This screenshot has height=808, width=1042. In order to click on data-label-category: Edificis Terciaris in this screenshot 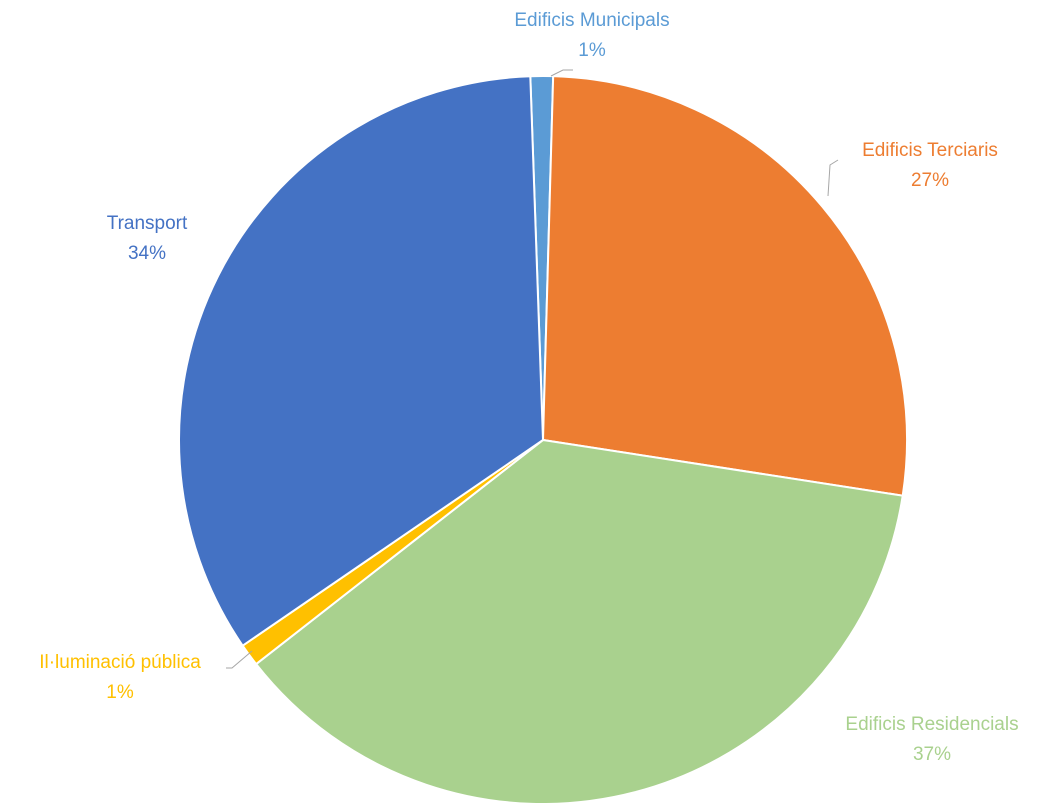, I will do `click(930, 150)`.